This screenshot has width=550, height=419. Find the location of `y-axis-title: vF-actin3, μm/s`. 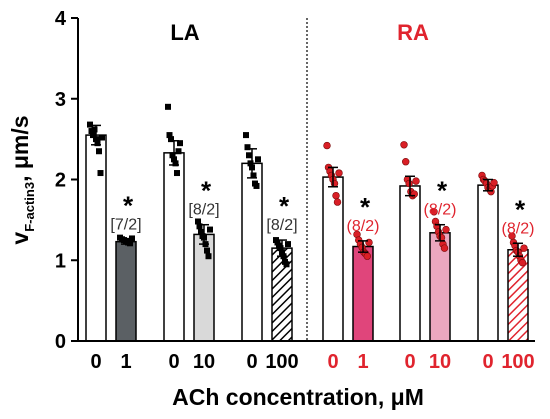

y-axis-title: vF-actin3, μm/s is located at coordinates (22, 179).